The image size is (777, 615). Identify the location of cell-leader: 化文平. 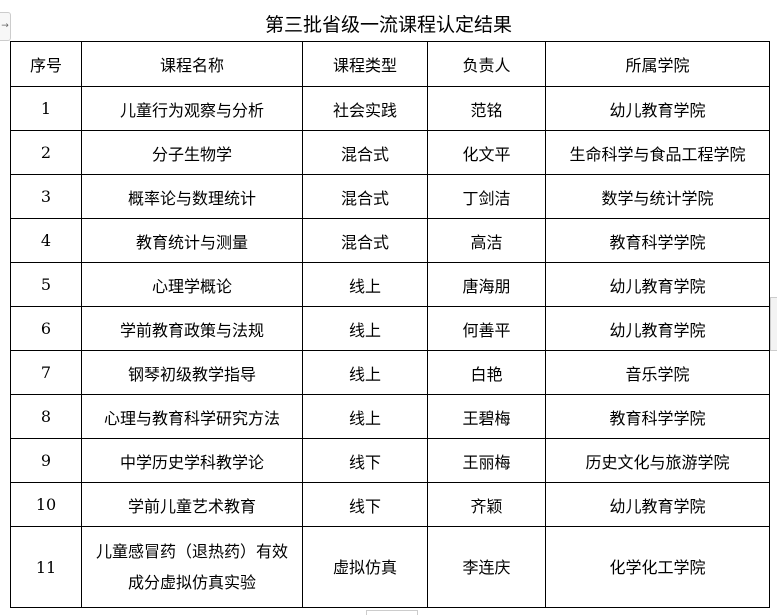
(486, 152).